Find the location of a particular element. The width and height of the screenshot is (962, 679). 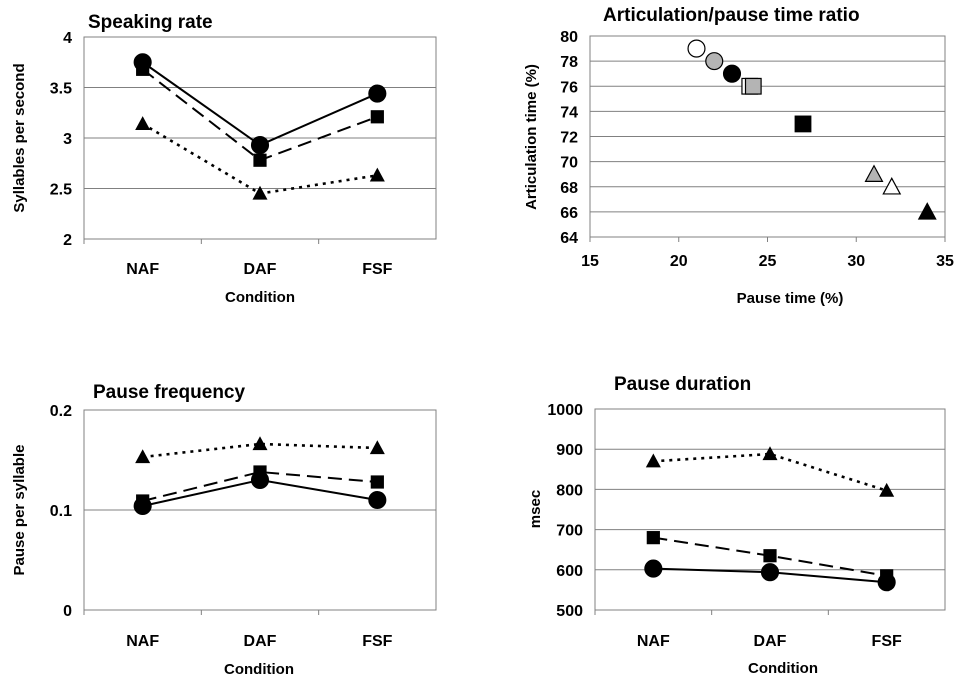

y-tick-label: 700 is located at coordinates (569, 531).